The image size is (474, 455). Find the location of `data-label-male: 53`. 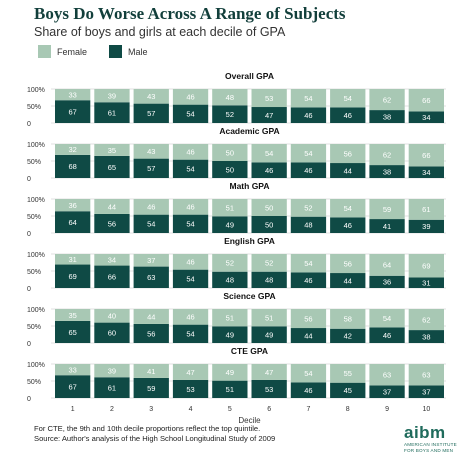

data-label-male: 53 is located at coordinates (190, 389).